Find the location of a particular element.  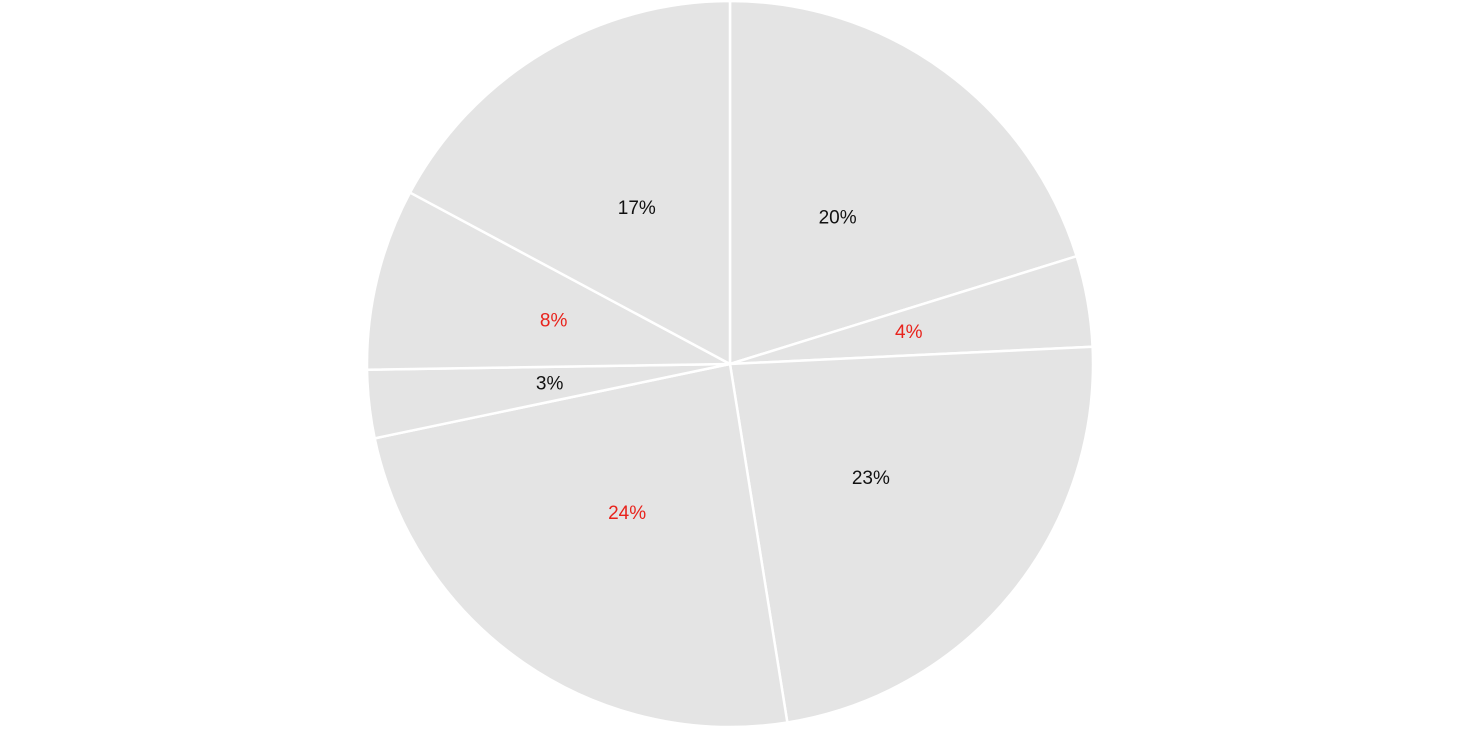

pie-slice-label-0: 20% is located at coordinates (838, 217).